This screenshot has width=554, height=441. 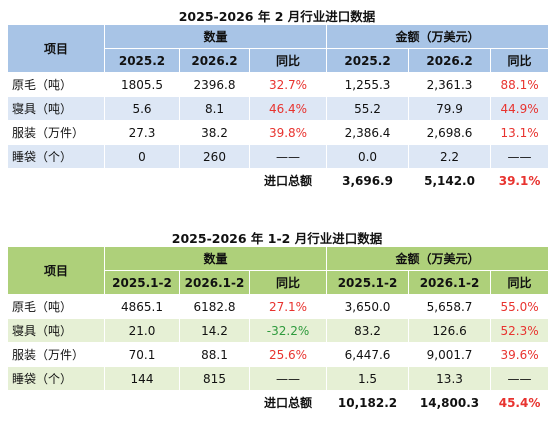 I want to click on cell: 815, so click(x=214, y=378).